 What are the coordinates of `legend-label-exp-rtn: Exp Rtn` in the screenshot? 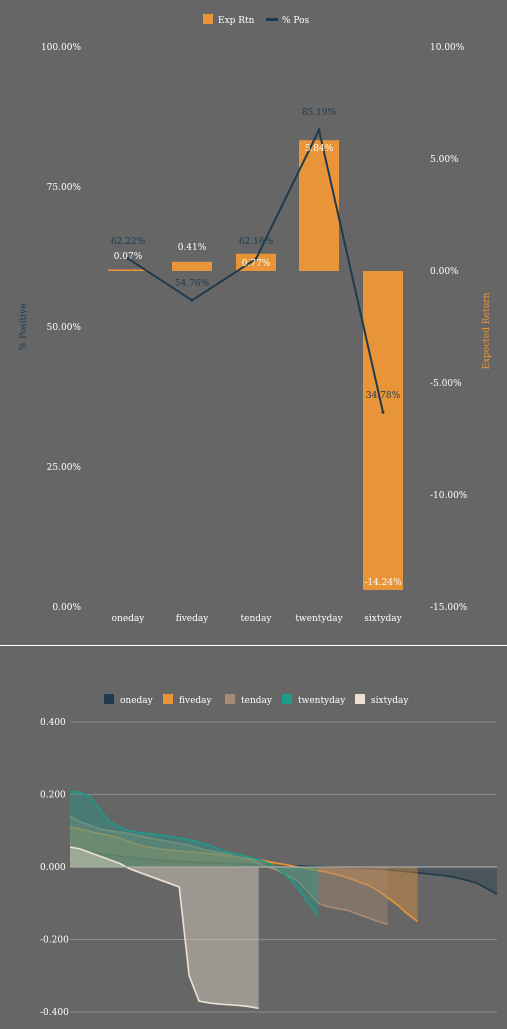 It's located at (236, 21).